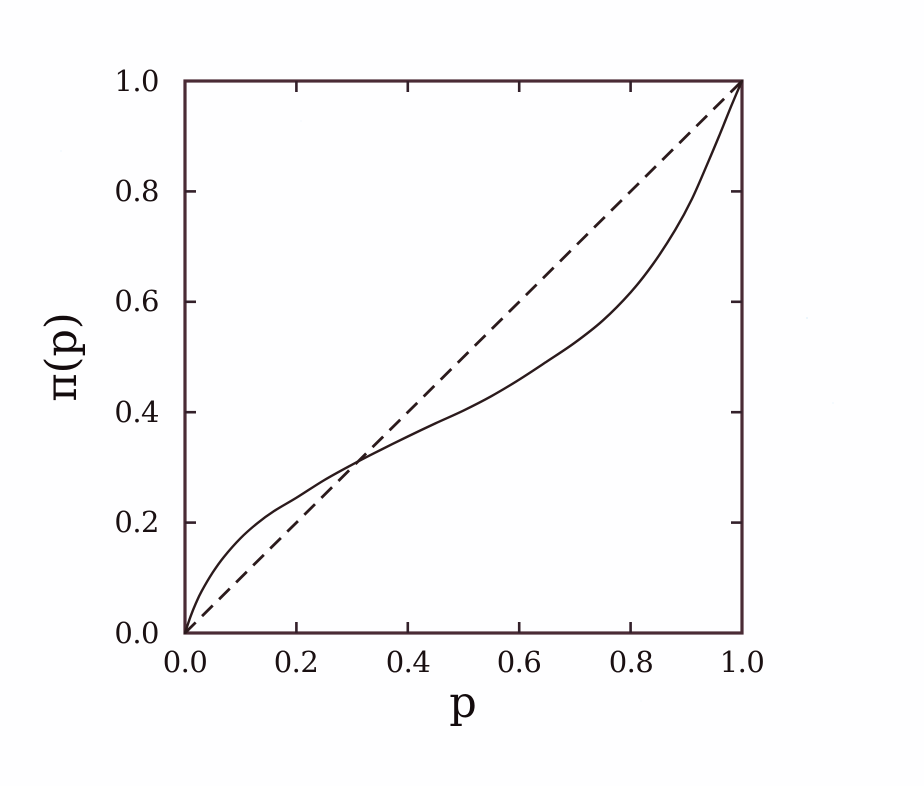 Image resolution: width=924 pixels, height=786 pixels. Describe the element at coordinates (519, 662) in the screenshot. I see `x-tick-label: 0.6` at that location.